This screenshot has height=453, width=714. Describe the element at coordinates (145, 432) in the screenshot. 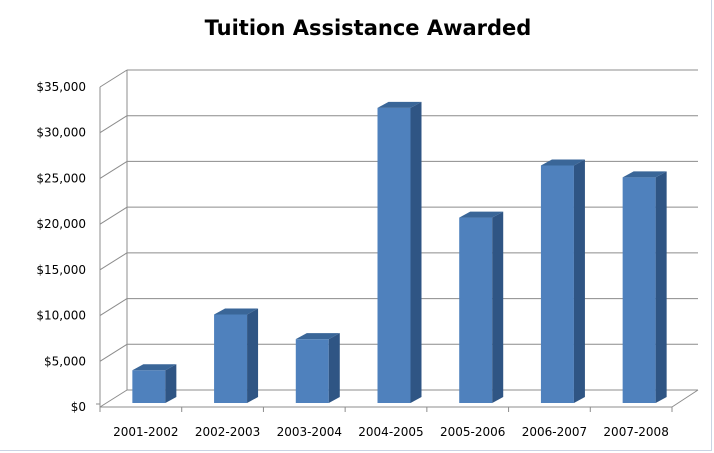

I see `x-tick-label: 2001-2002` at that location.